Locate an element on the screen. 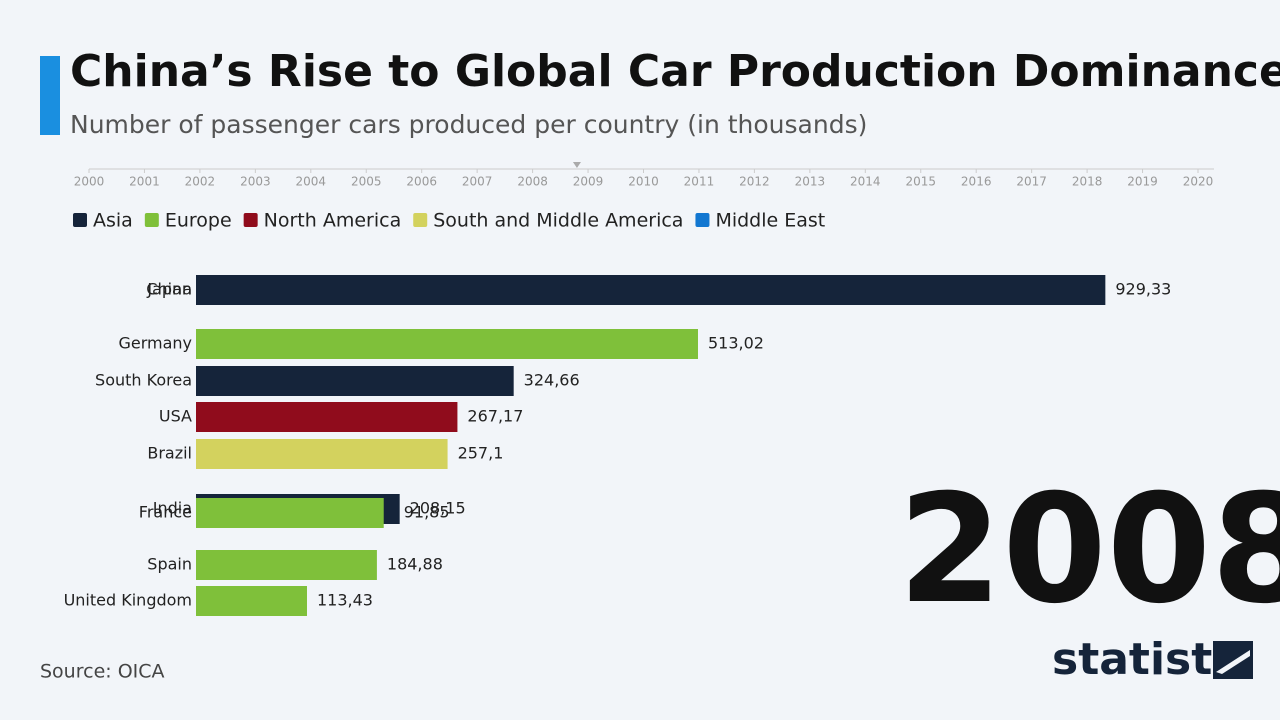  timeline-marker is located at coordinates (576, 165).